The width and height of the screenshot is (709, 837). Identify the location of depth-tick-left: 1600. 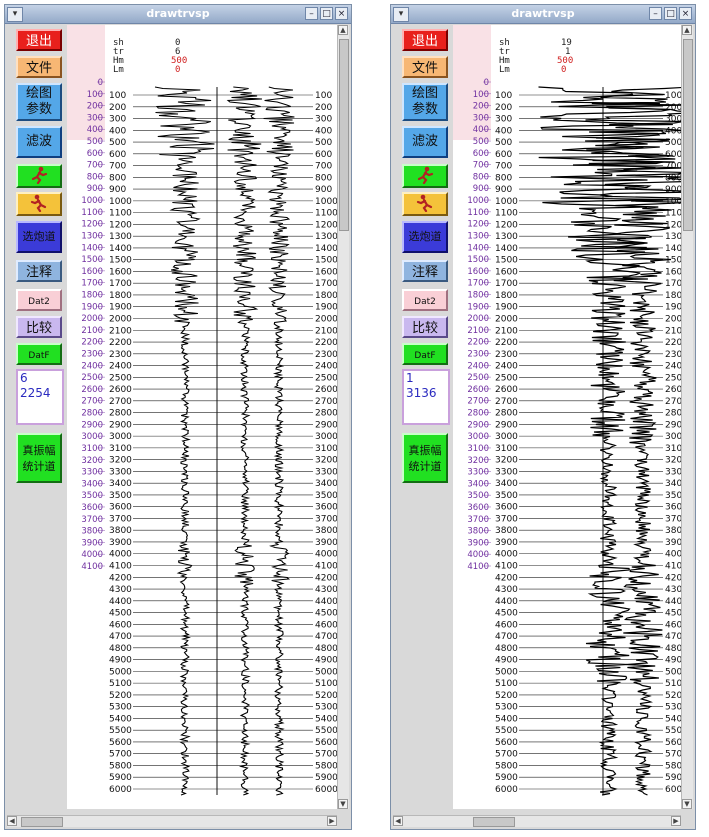
(120, 272).